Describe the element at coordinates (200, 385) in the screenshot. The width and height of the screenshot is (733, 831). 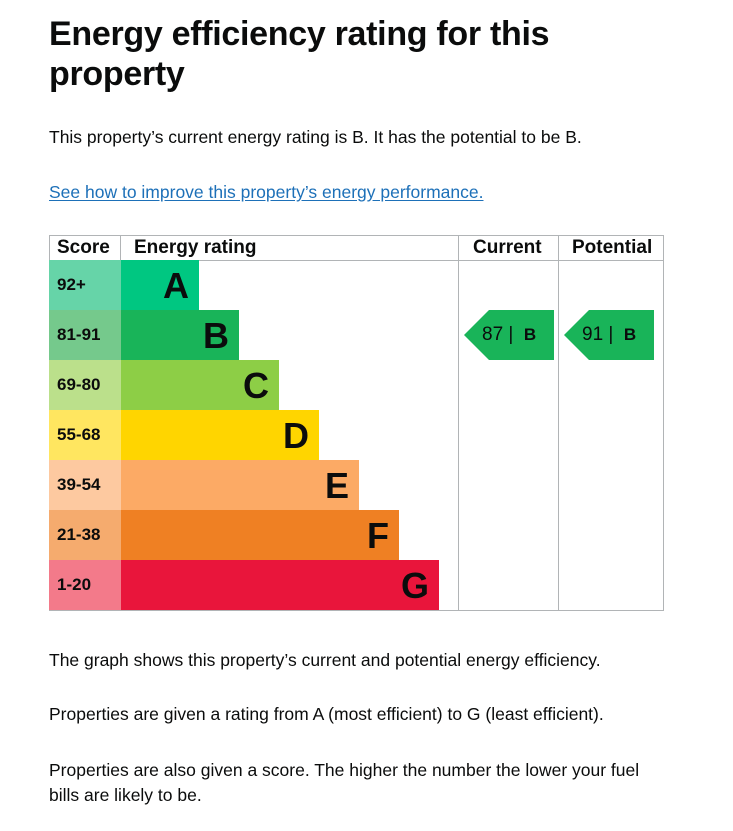
I see `rating-band-c: C` at that location.